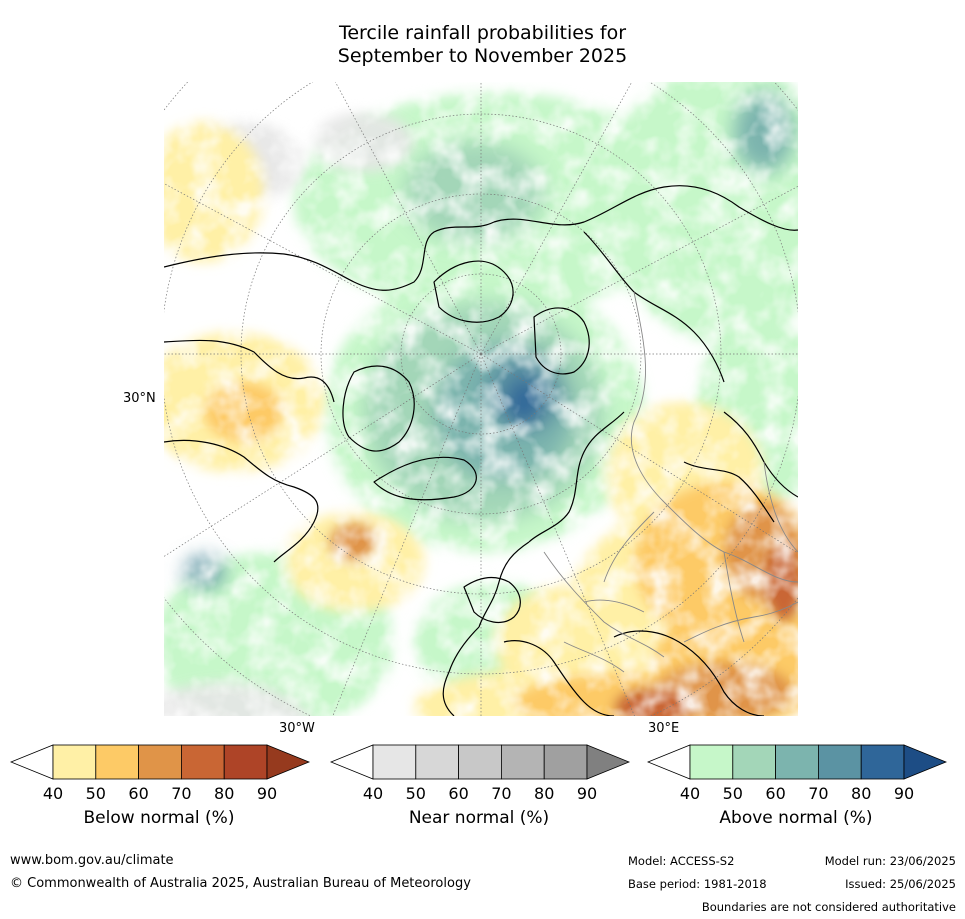  Describe the element at coordinates (181, 793) in the screenshot. I see `below-normal-tick-70: 70` at that location.